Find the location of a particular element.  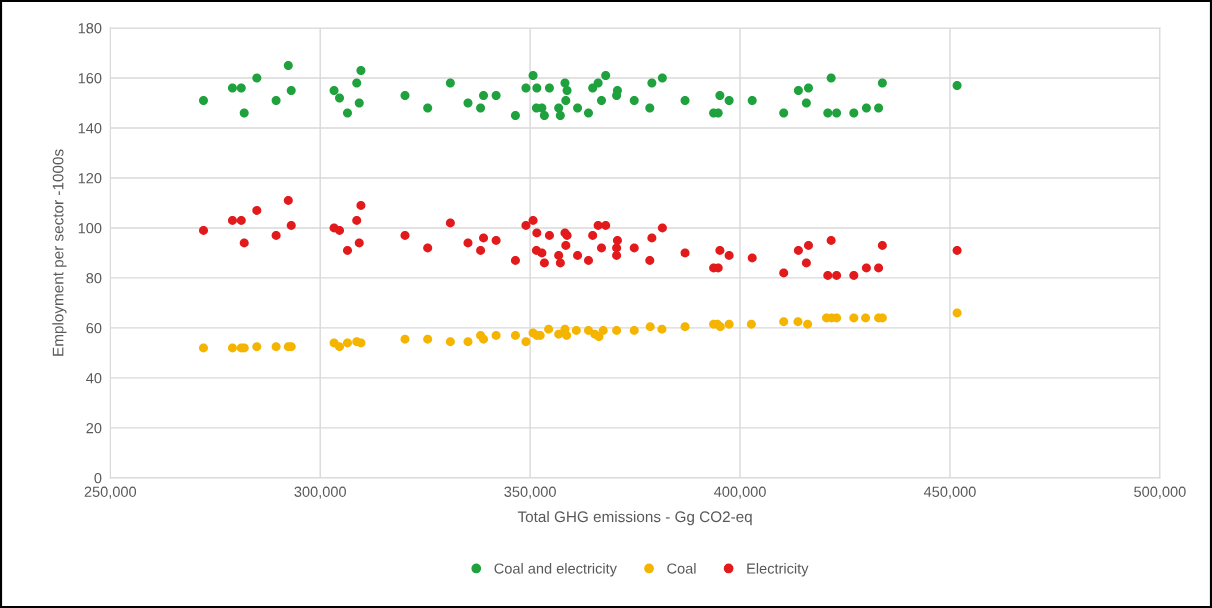

x-axis-title: Total GHG emissions - Gg CO2-eq is located at coordinates (634, 518).